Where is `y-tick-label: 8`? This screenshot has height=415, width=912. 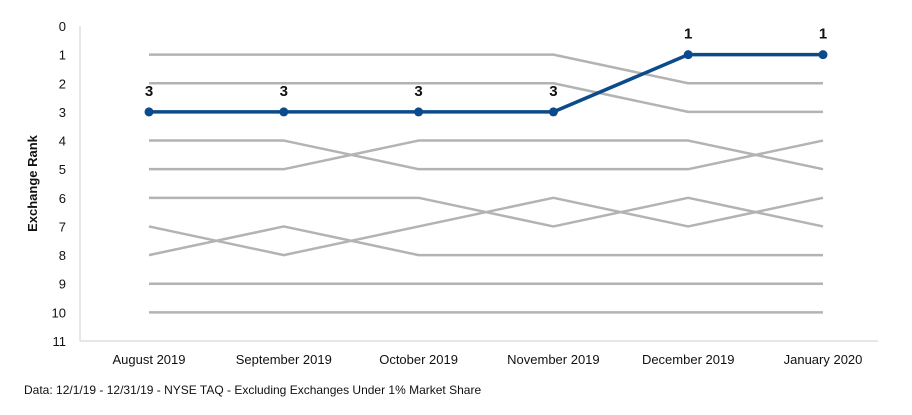 y-tick-label: 8 is located at coordinates (62, 255).